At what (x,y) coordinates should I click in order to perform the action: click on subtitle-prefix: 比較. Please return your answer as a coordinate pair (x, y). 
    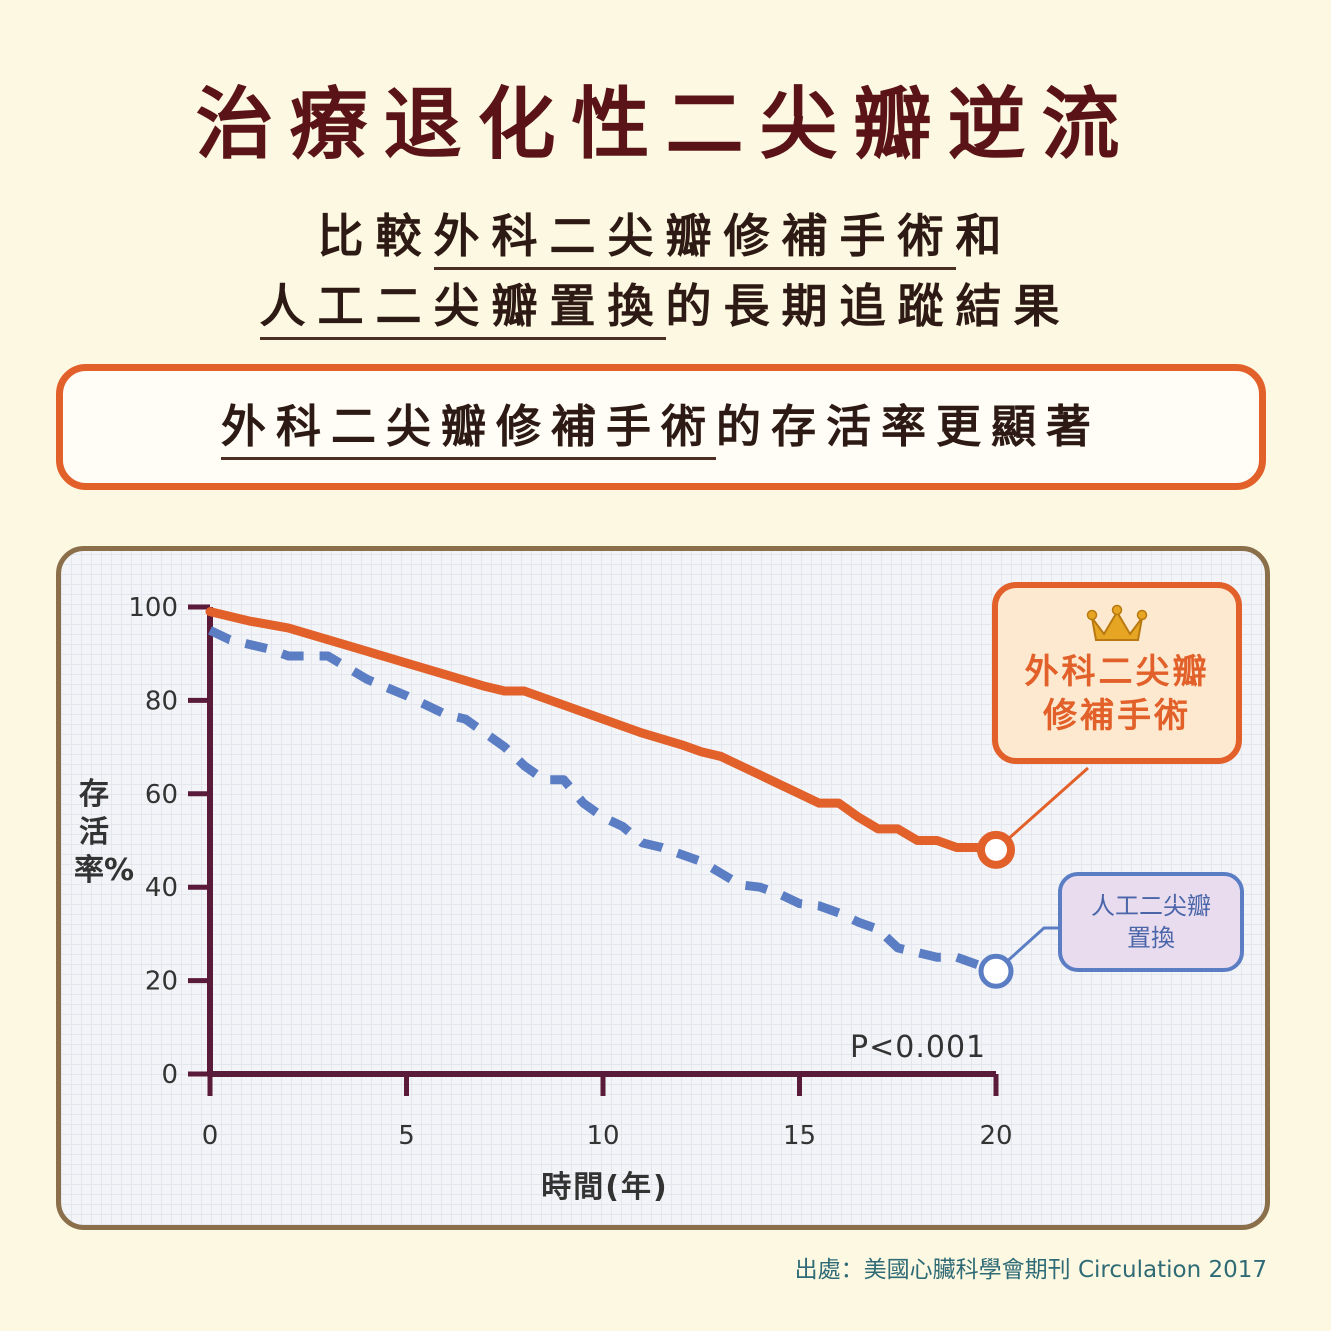
    Looking at the image, I should click on (375, 236).